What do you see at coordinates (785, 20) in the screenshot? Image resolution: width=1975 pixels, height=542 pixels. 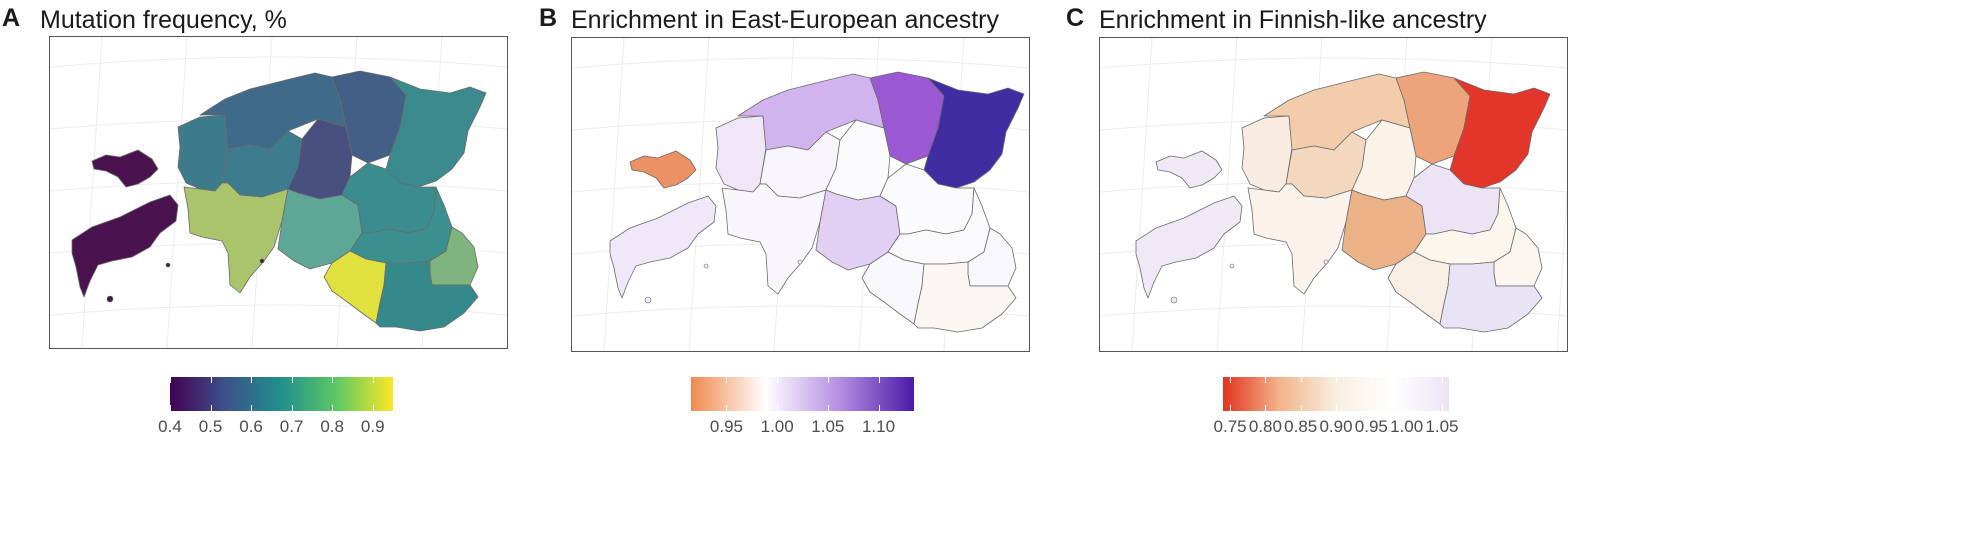 I see `panel-title-b: Enrichment in East-European ancestry` at bounding box center [785, 20].